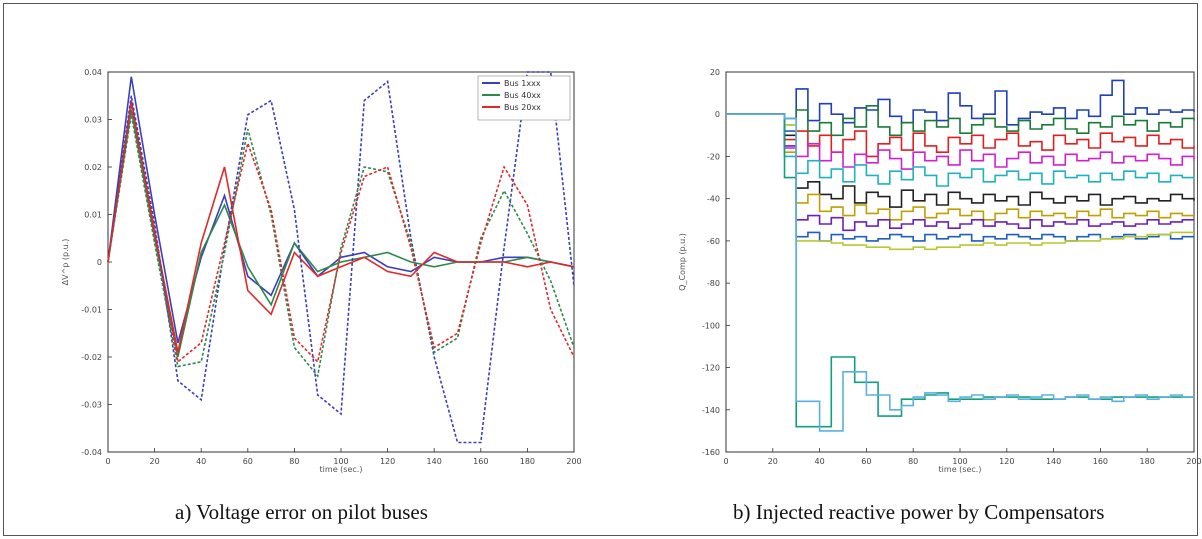 Image resolution: width=1202 pixels, height=539 pixels. I want to click on y-tick-label: -60, so click(713, 241).